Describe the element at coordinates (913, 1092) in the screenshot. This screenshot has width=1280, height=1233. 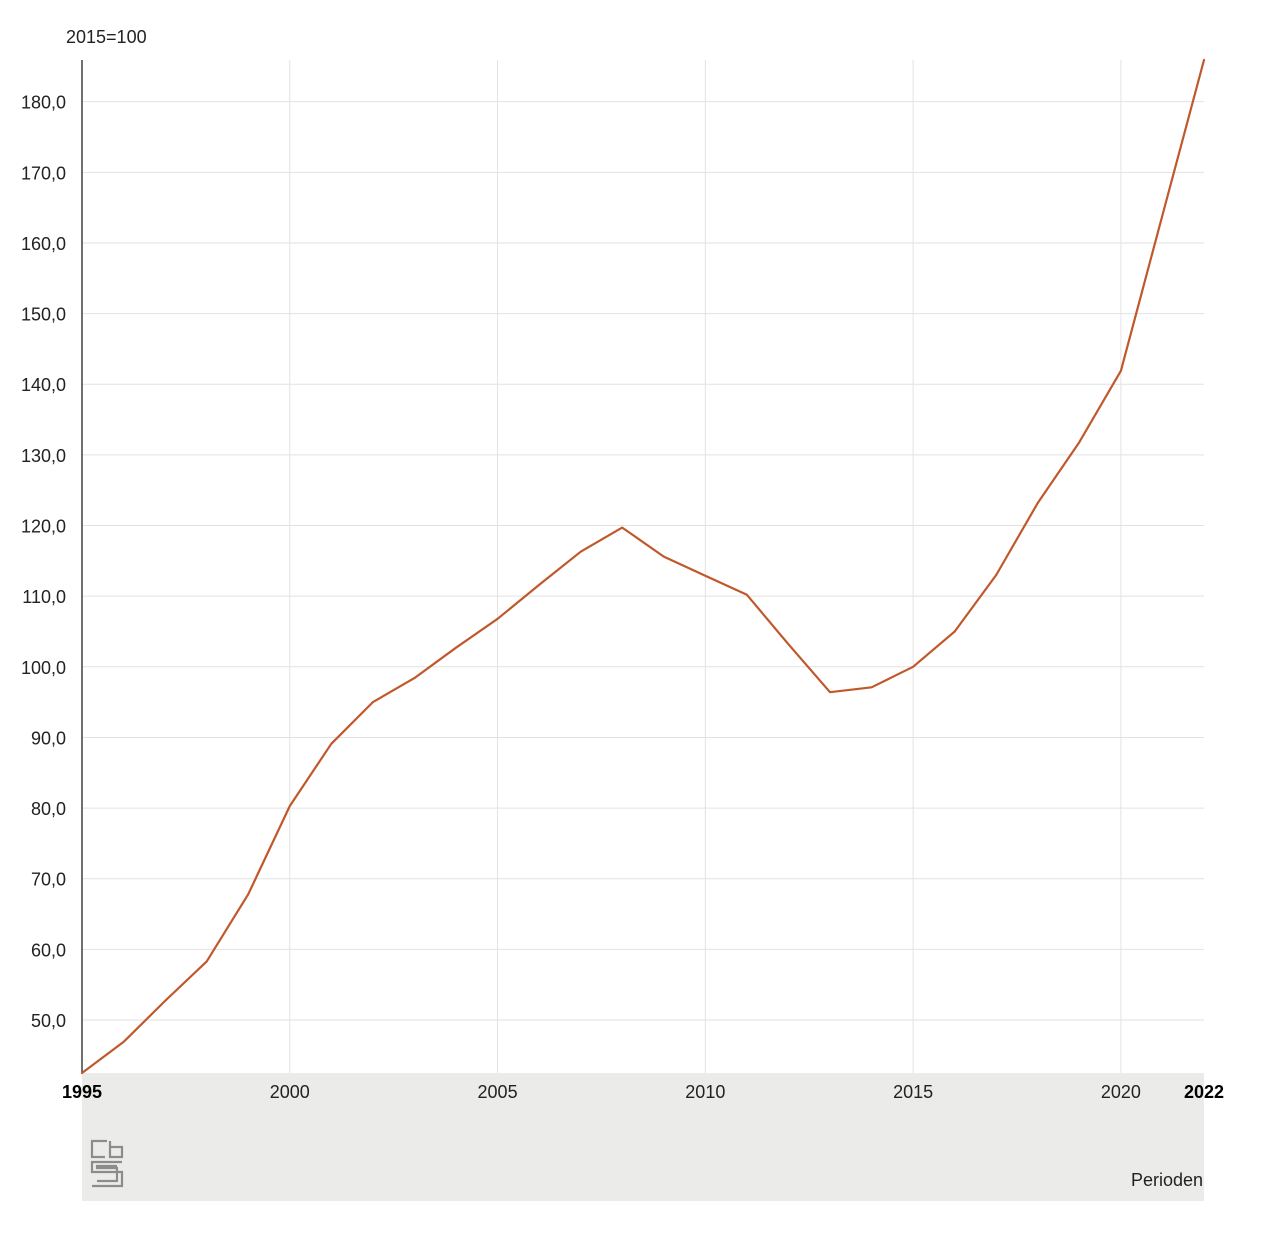
I see `x-tick-label: 2015` at that location.